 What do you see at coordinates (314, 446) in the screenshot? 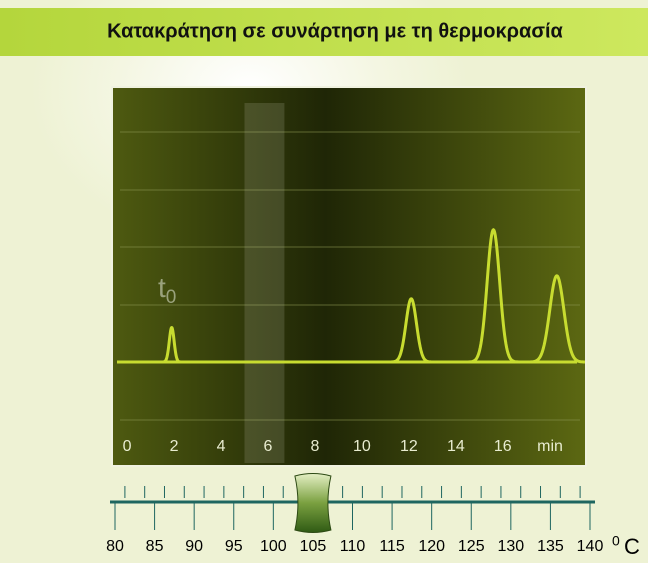
I see `x-tick-label: 8` at bounding box center [314, 446].